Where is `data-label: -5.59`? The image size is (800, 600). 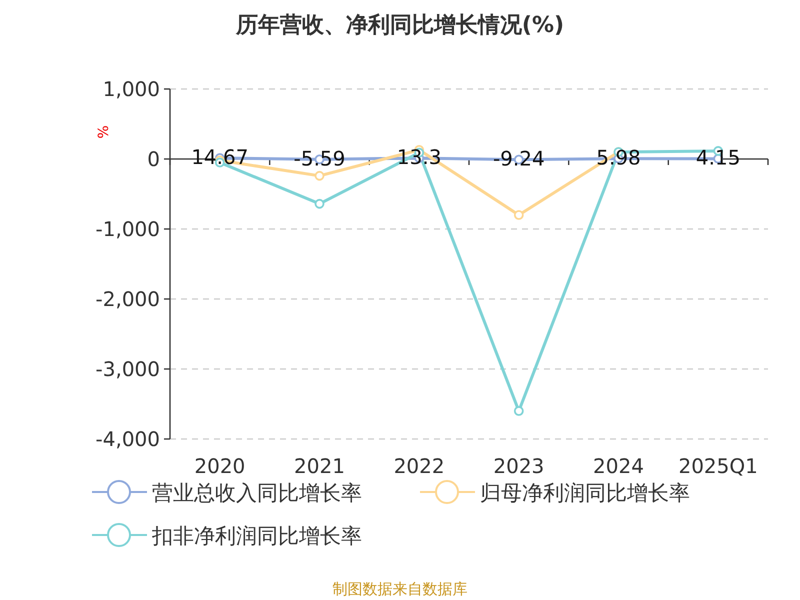
data-label: -5.59 is located at coordinates (320, 158).